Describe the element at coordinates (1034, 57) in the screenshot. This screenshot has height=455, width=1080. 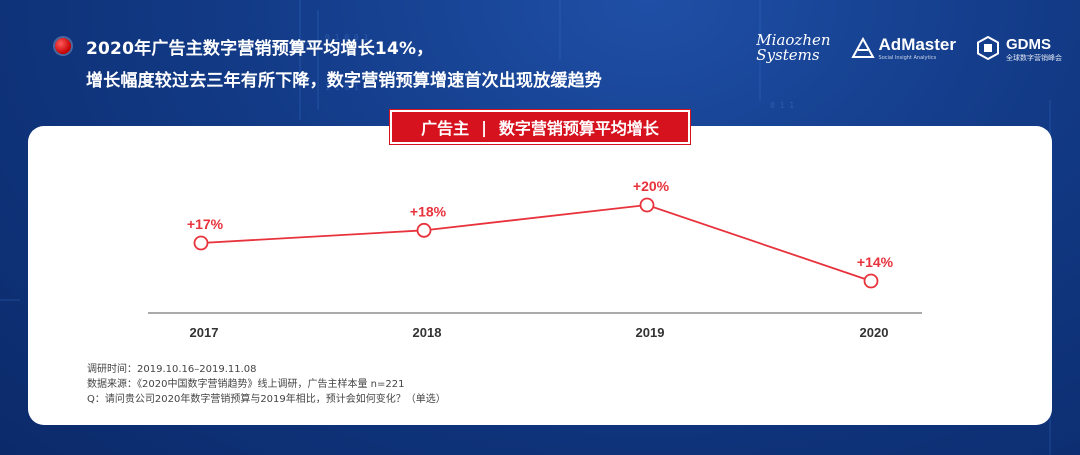
I see `gdms-logo-subtitle: 全球数字营销峰会` at that location.